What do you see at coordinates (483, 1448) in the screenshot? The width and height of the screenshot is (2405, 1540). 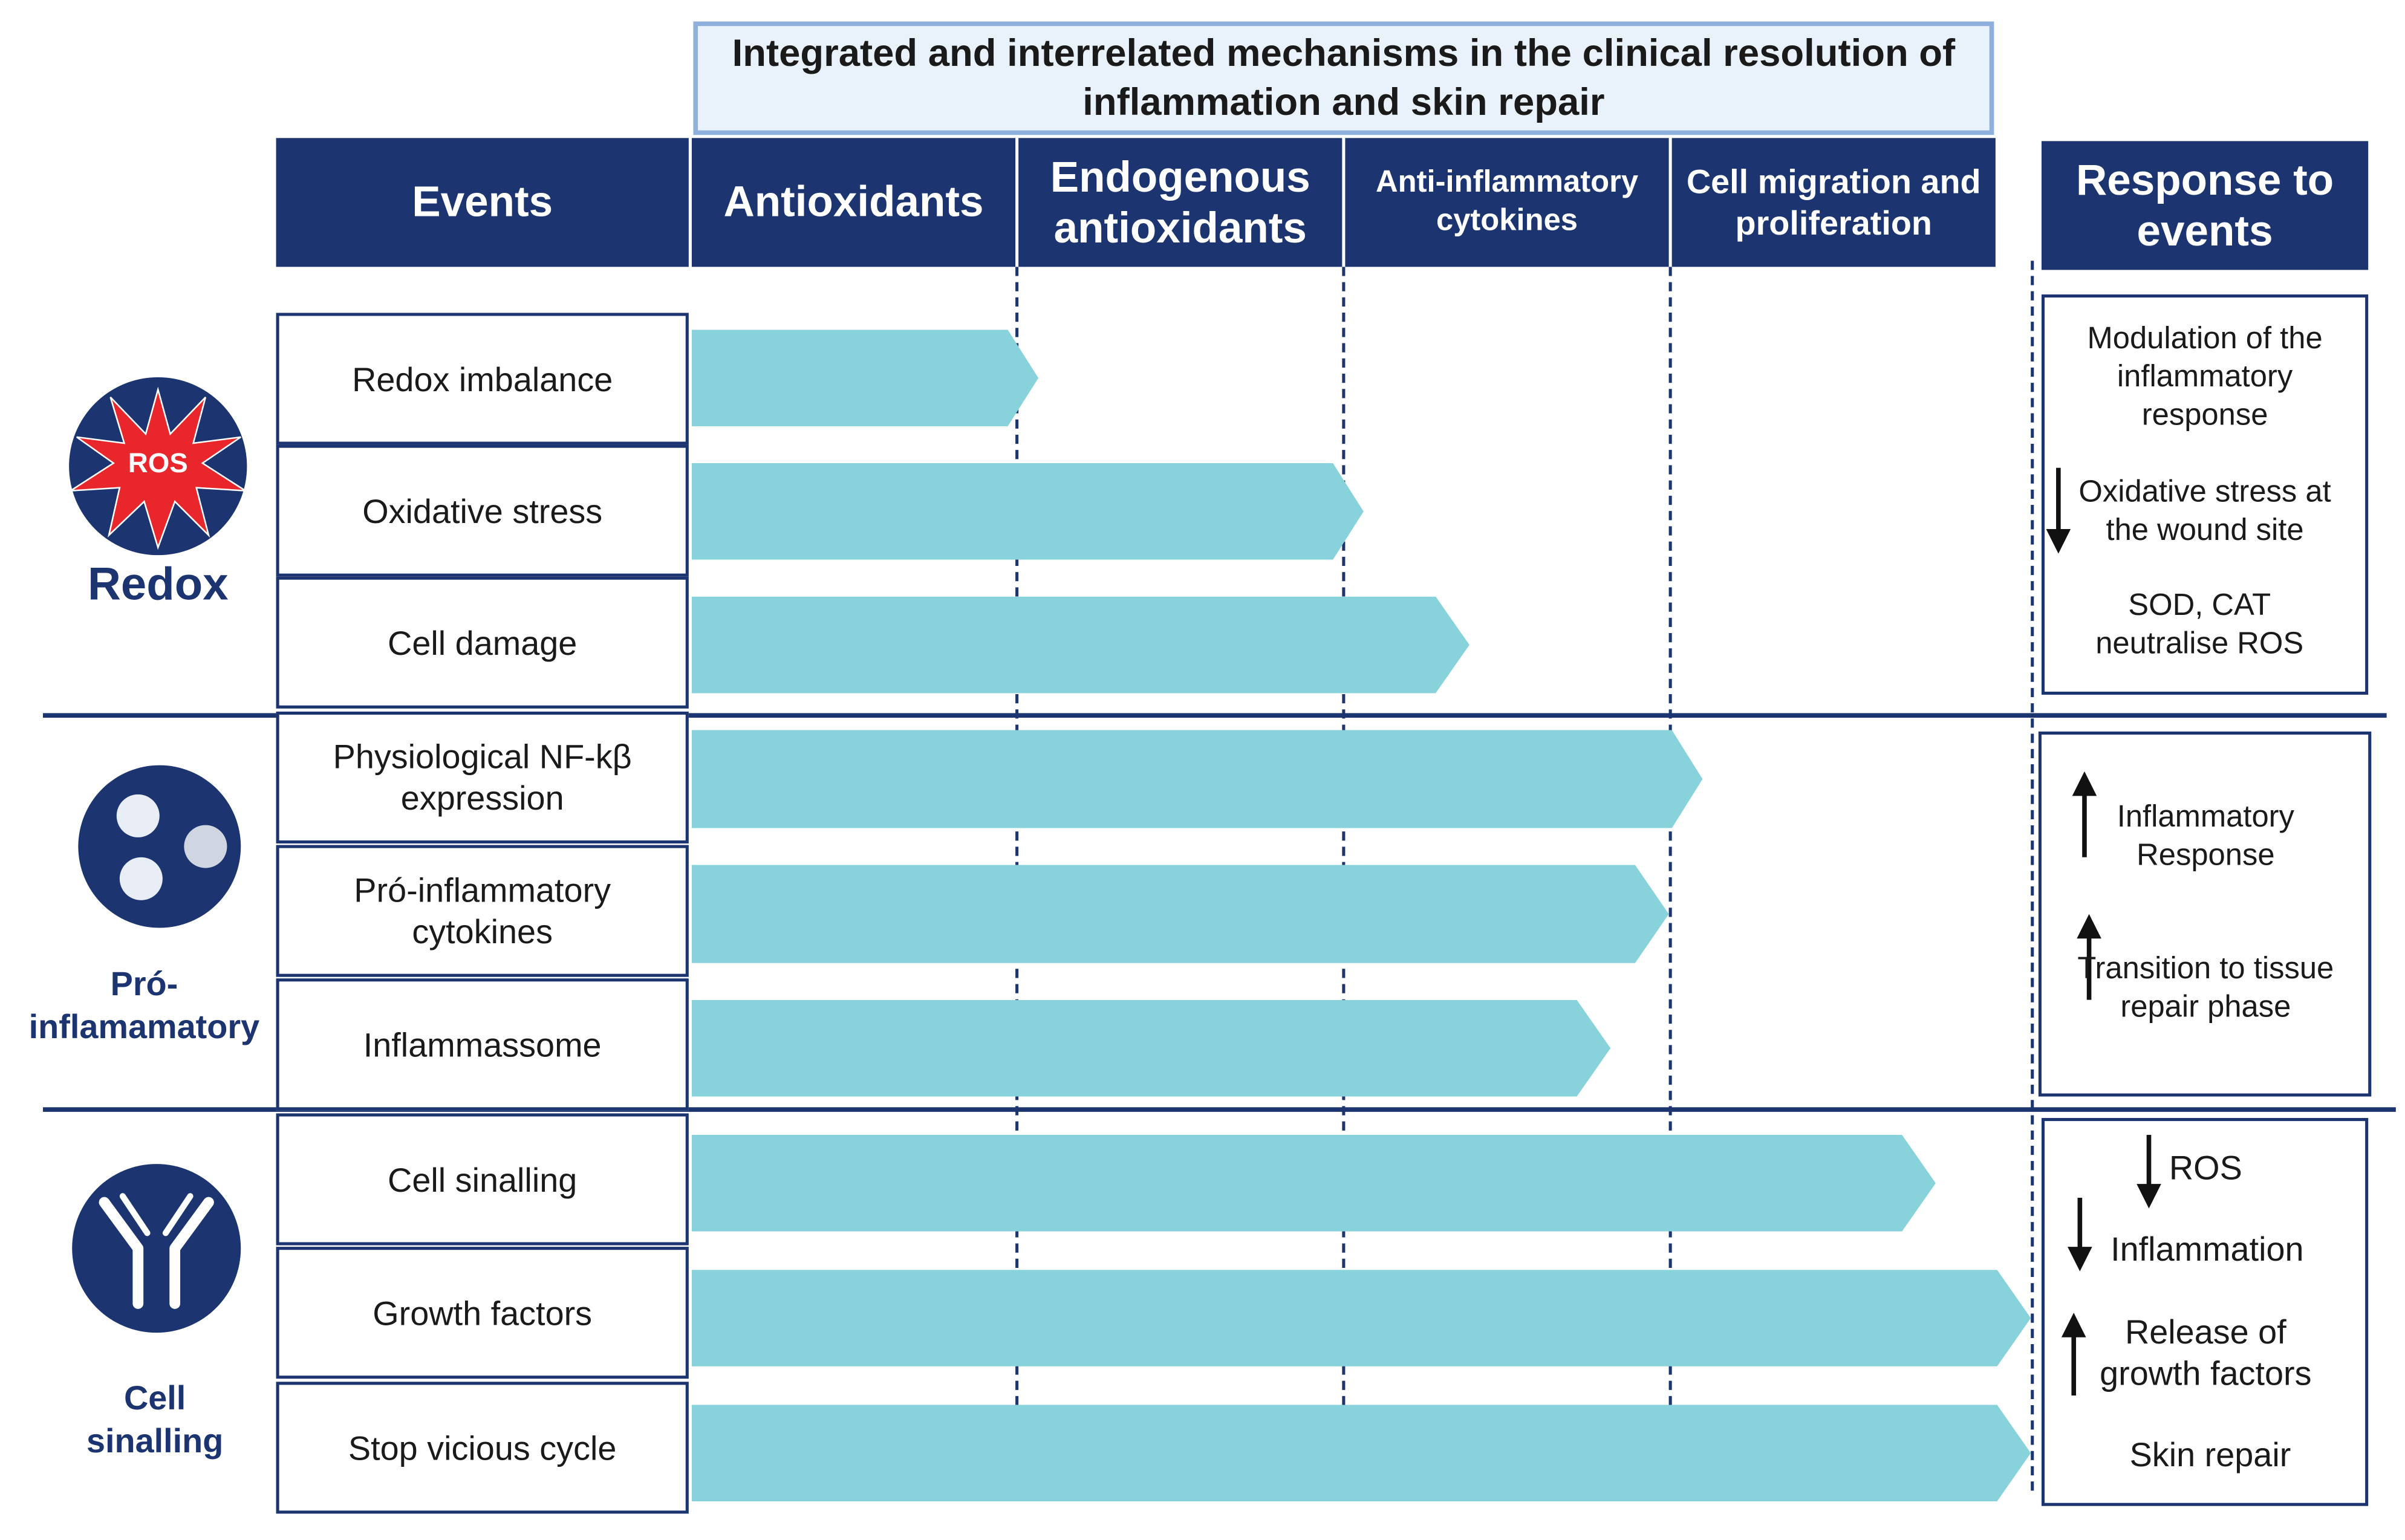 I see `event-stop-vicious-cycle: Stop vicious cycle` at bounding box center [483, 1448].